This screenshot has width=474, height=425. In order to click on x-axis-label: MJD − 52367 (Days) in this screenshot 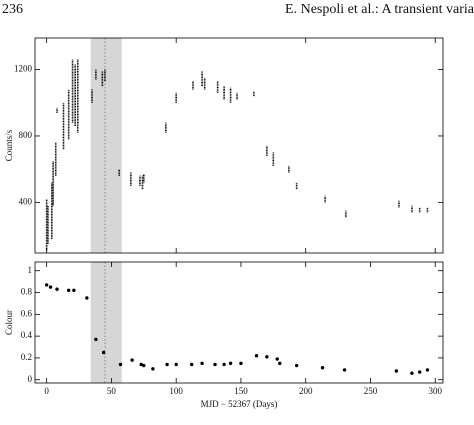, I will do `click(239, 404)`.